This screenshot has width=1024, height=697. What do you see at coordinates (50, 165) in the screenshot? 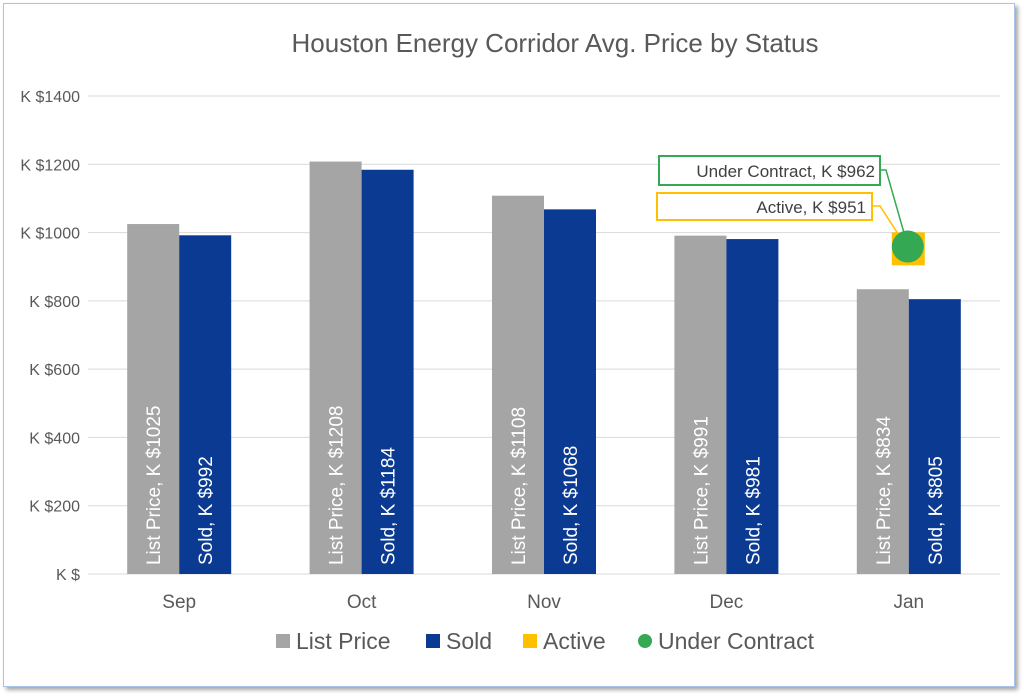
I see `y-tick-label: K $1200` at bounding box center [50, 165].